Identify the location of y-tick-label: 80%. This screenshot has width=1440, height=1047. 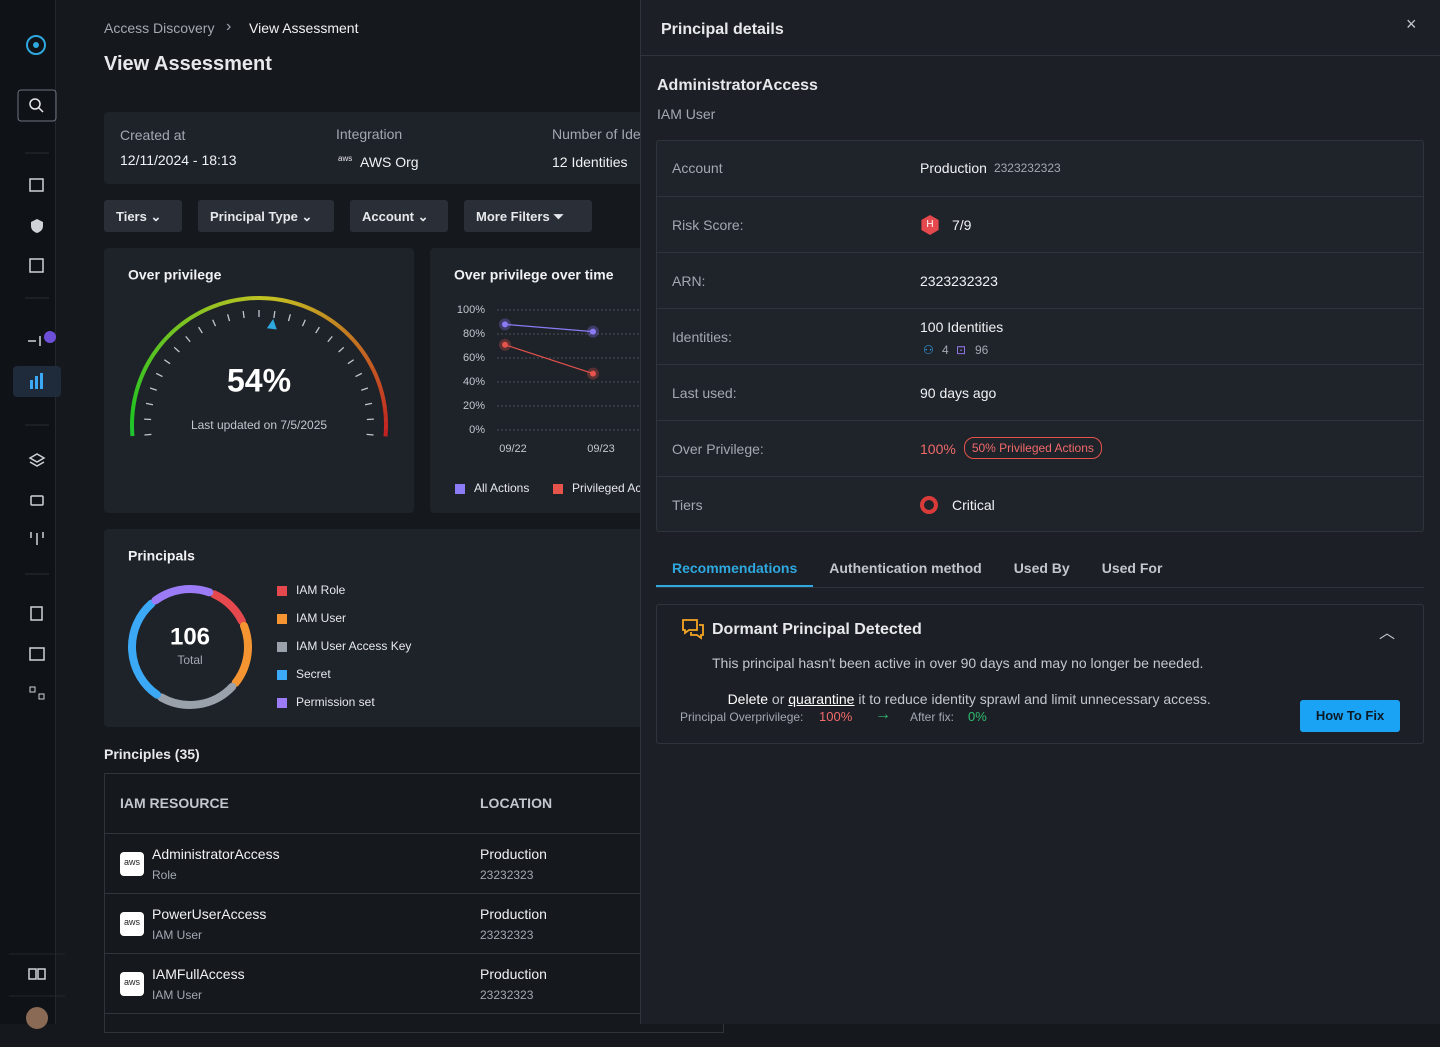
(474, 334).